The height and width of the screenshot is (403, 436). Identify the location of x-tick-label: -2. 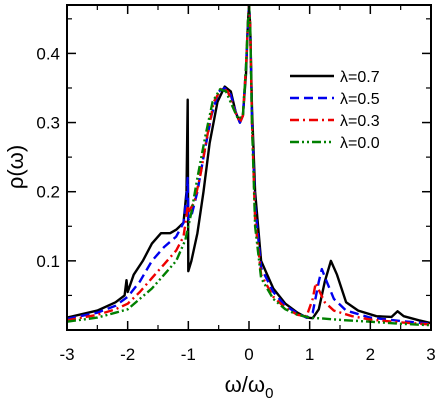
(127, 354).